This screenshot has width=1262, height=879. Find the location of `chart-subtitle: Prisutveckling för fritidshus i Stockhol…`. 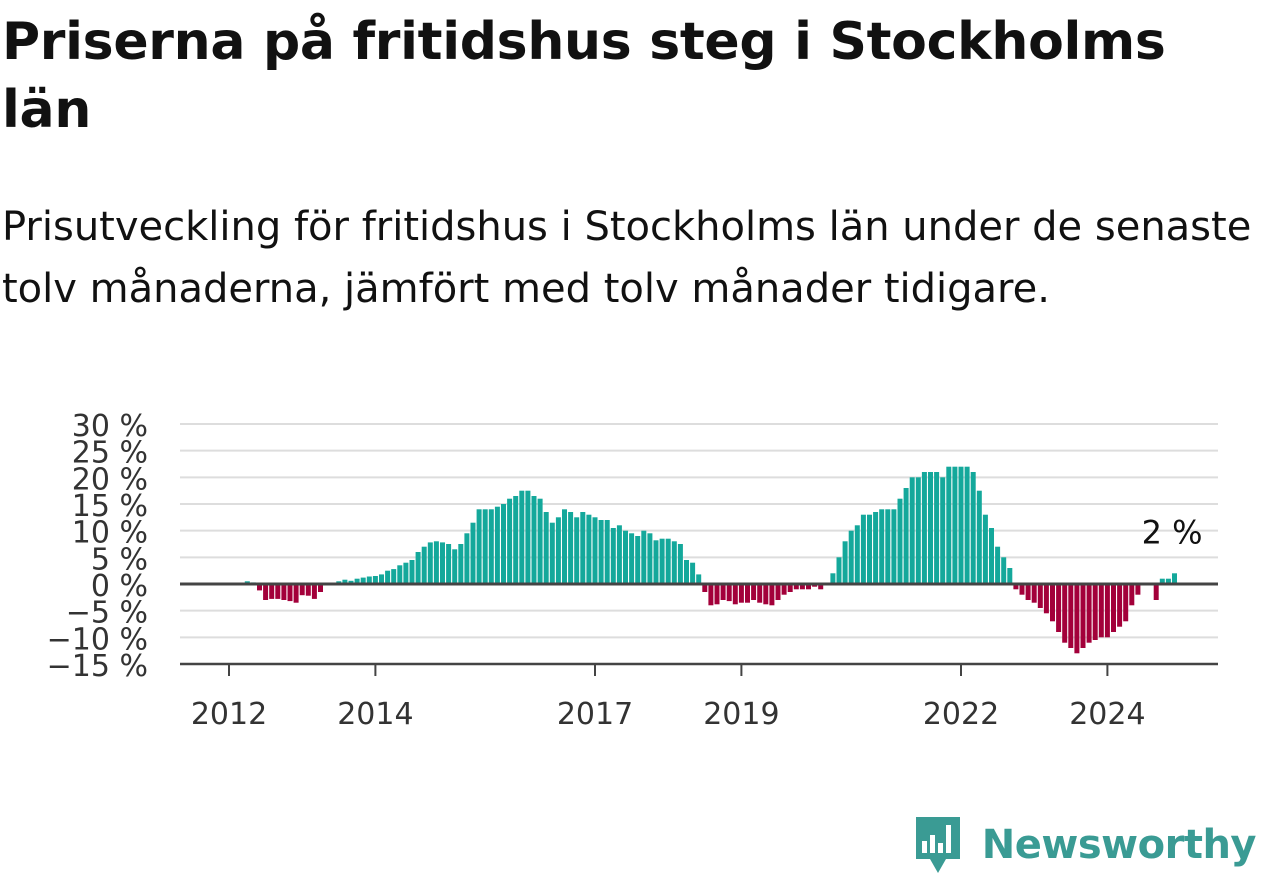

chart-subtitle: Prisutveckling för fritidshus i Stockhol… is located at coordinates (627, 258).